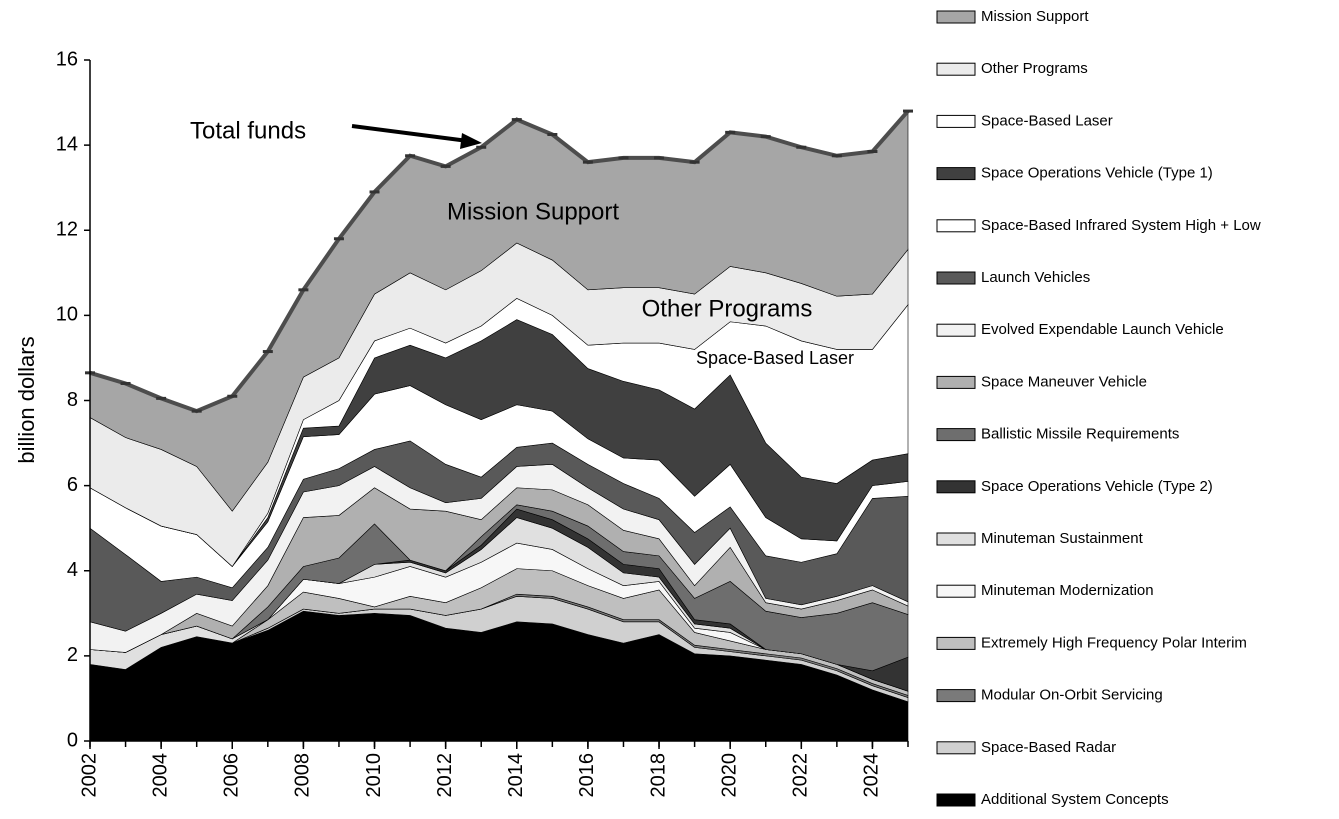  What do you see at coordinates (471, 141) in the screenshot?
I see `arrow-head` at bounding box center [471, 141].